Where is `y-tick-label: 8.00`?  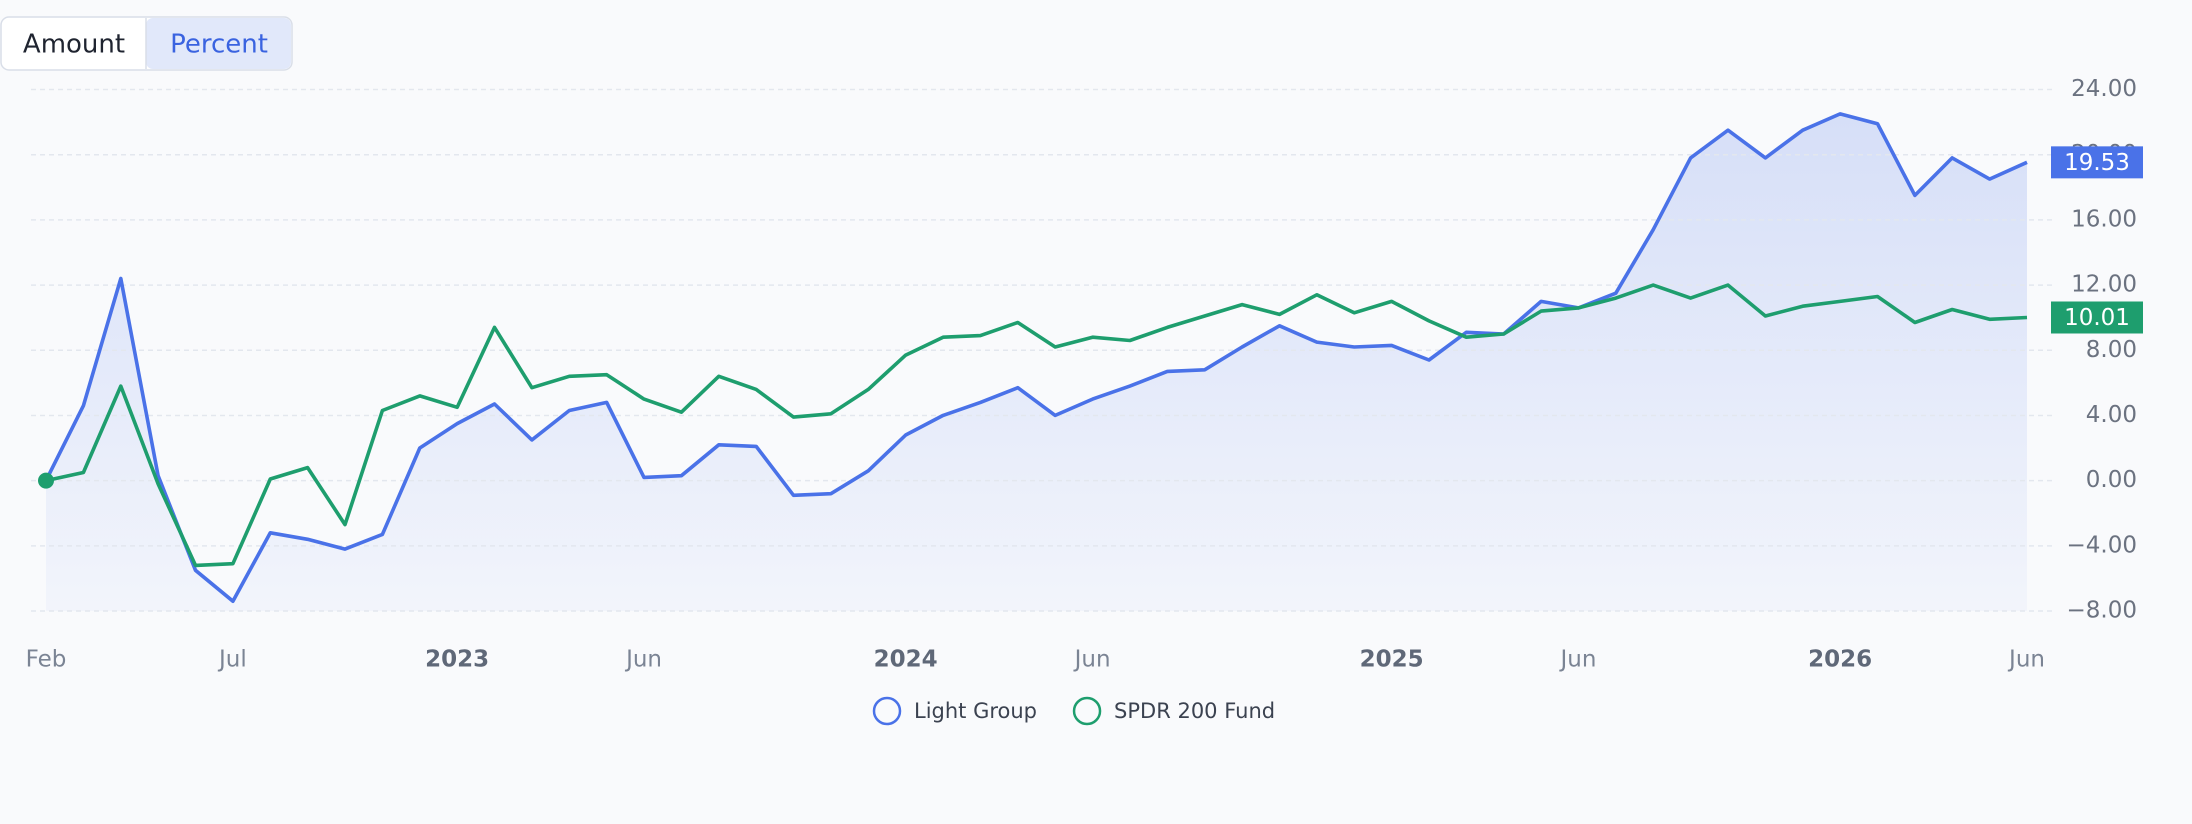
y-tick-label: 8.00 is located at coordinates (2111, 350).